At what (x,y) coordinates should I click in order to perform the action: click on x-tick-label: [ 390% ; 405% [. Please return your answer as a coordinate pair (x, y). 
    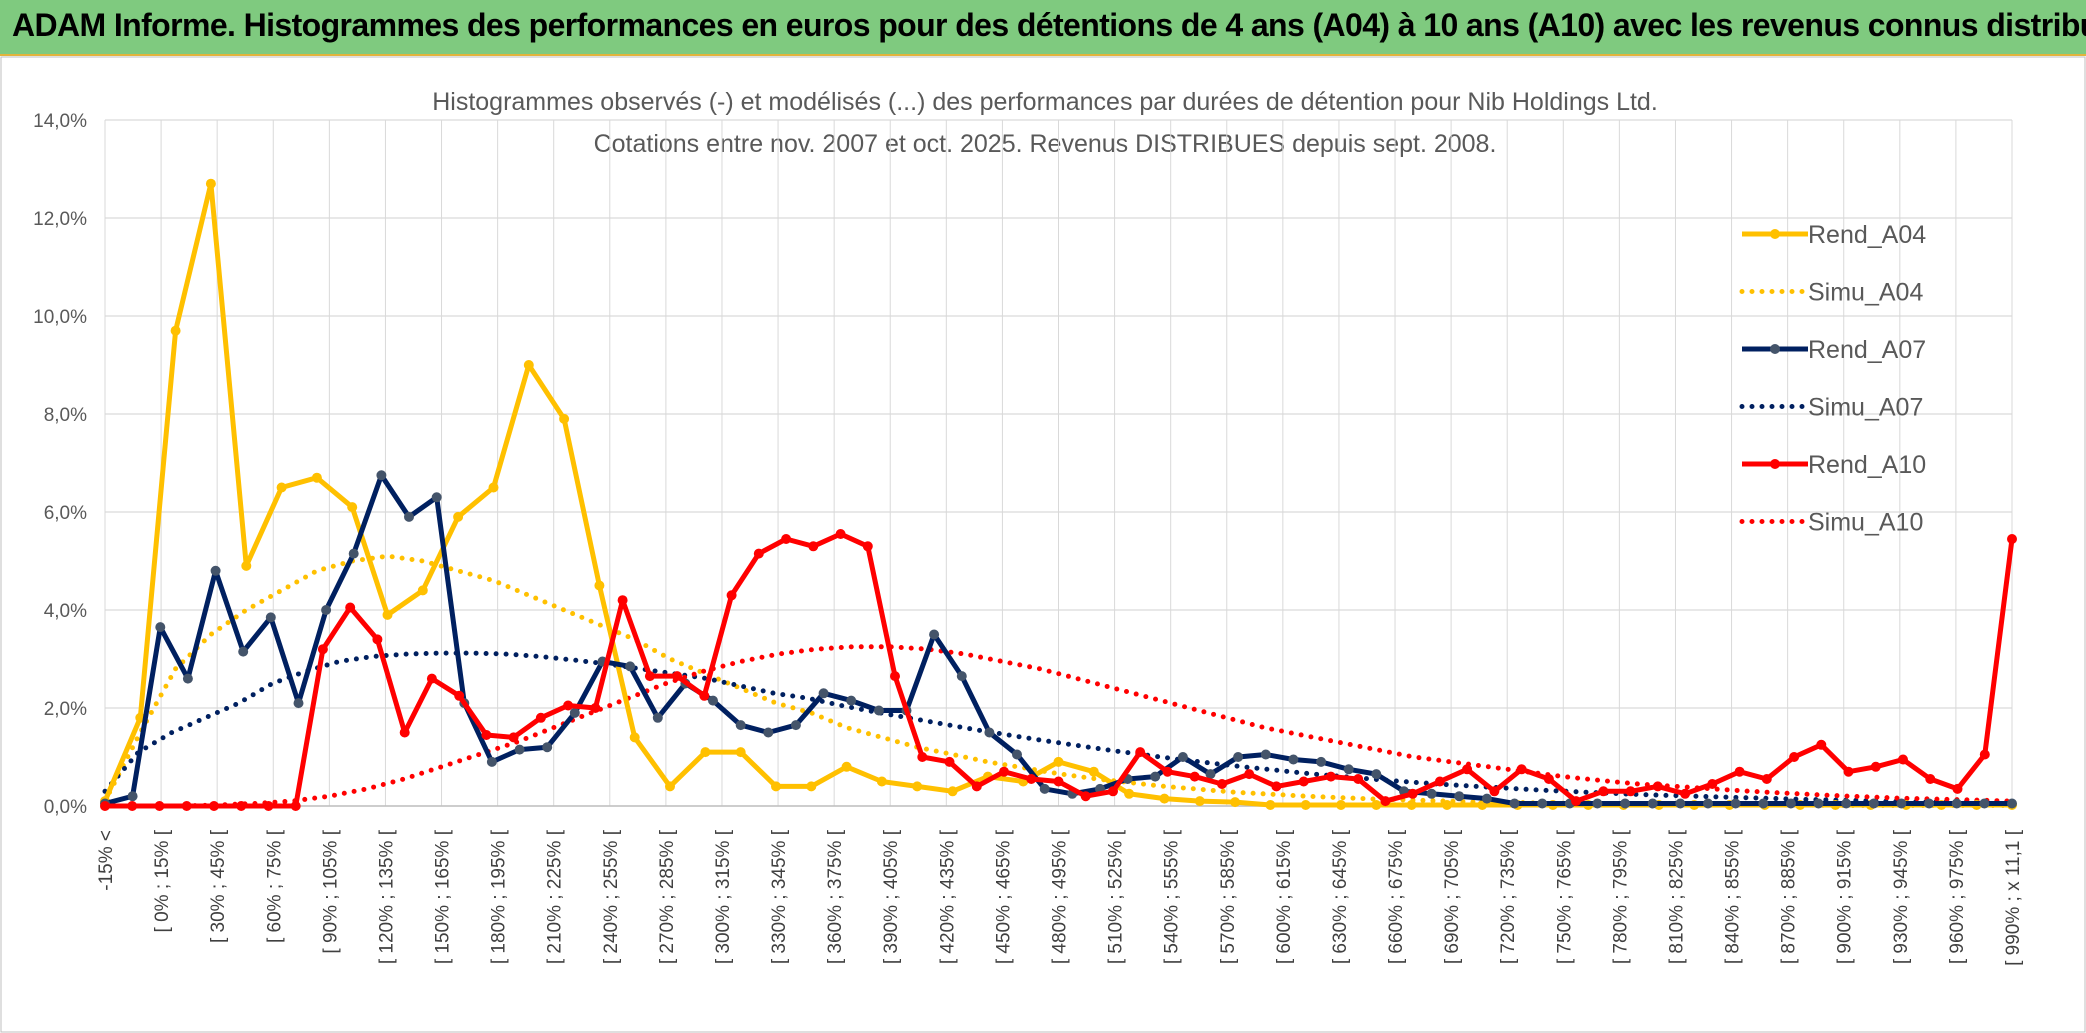
    Looking at the image, I should click on (891, 896).